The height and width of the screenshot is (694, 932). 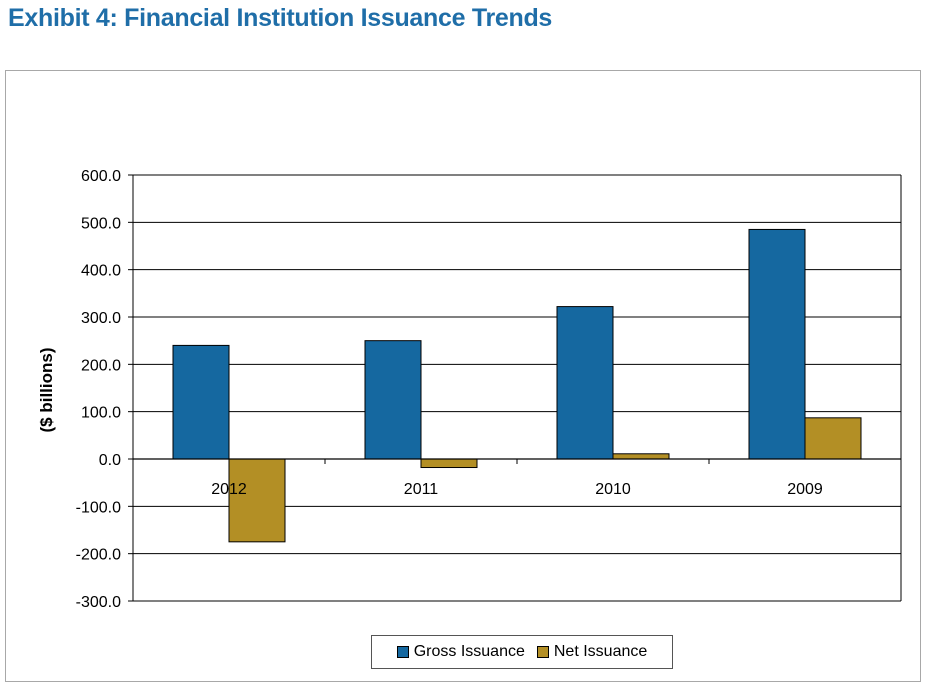 What do you see at coordinates (805, 489) in the screenshot?
I see `x-tick-label: 2009` at bounding box center [805, 489].